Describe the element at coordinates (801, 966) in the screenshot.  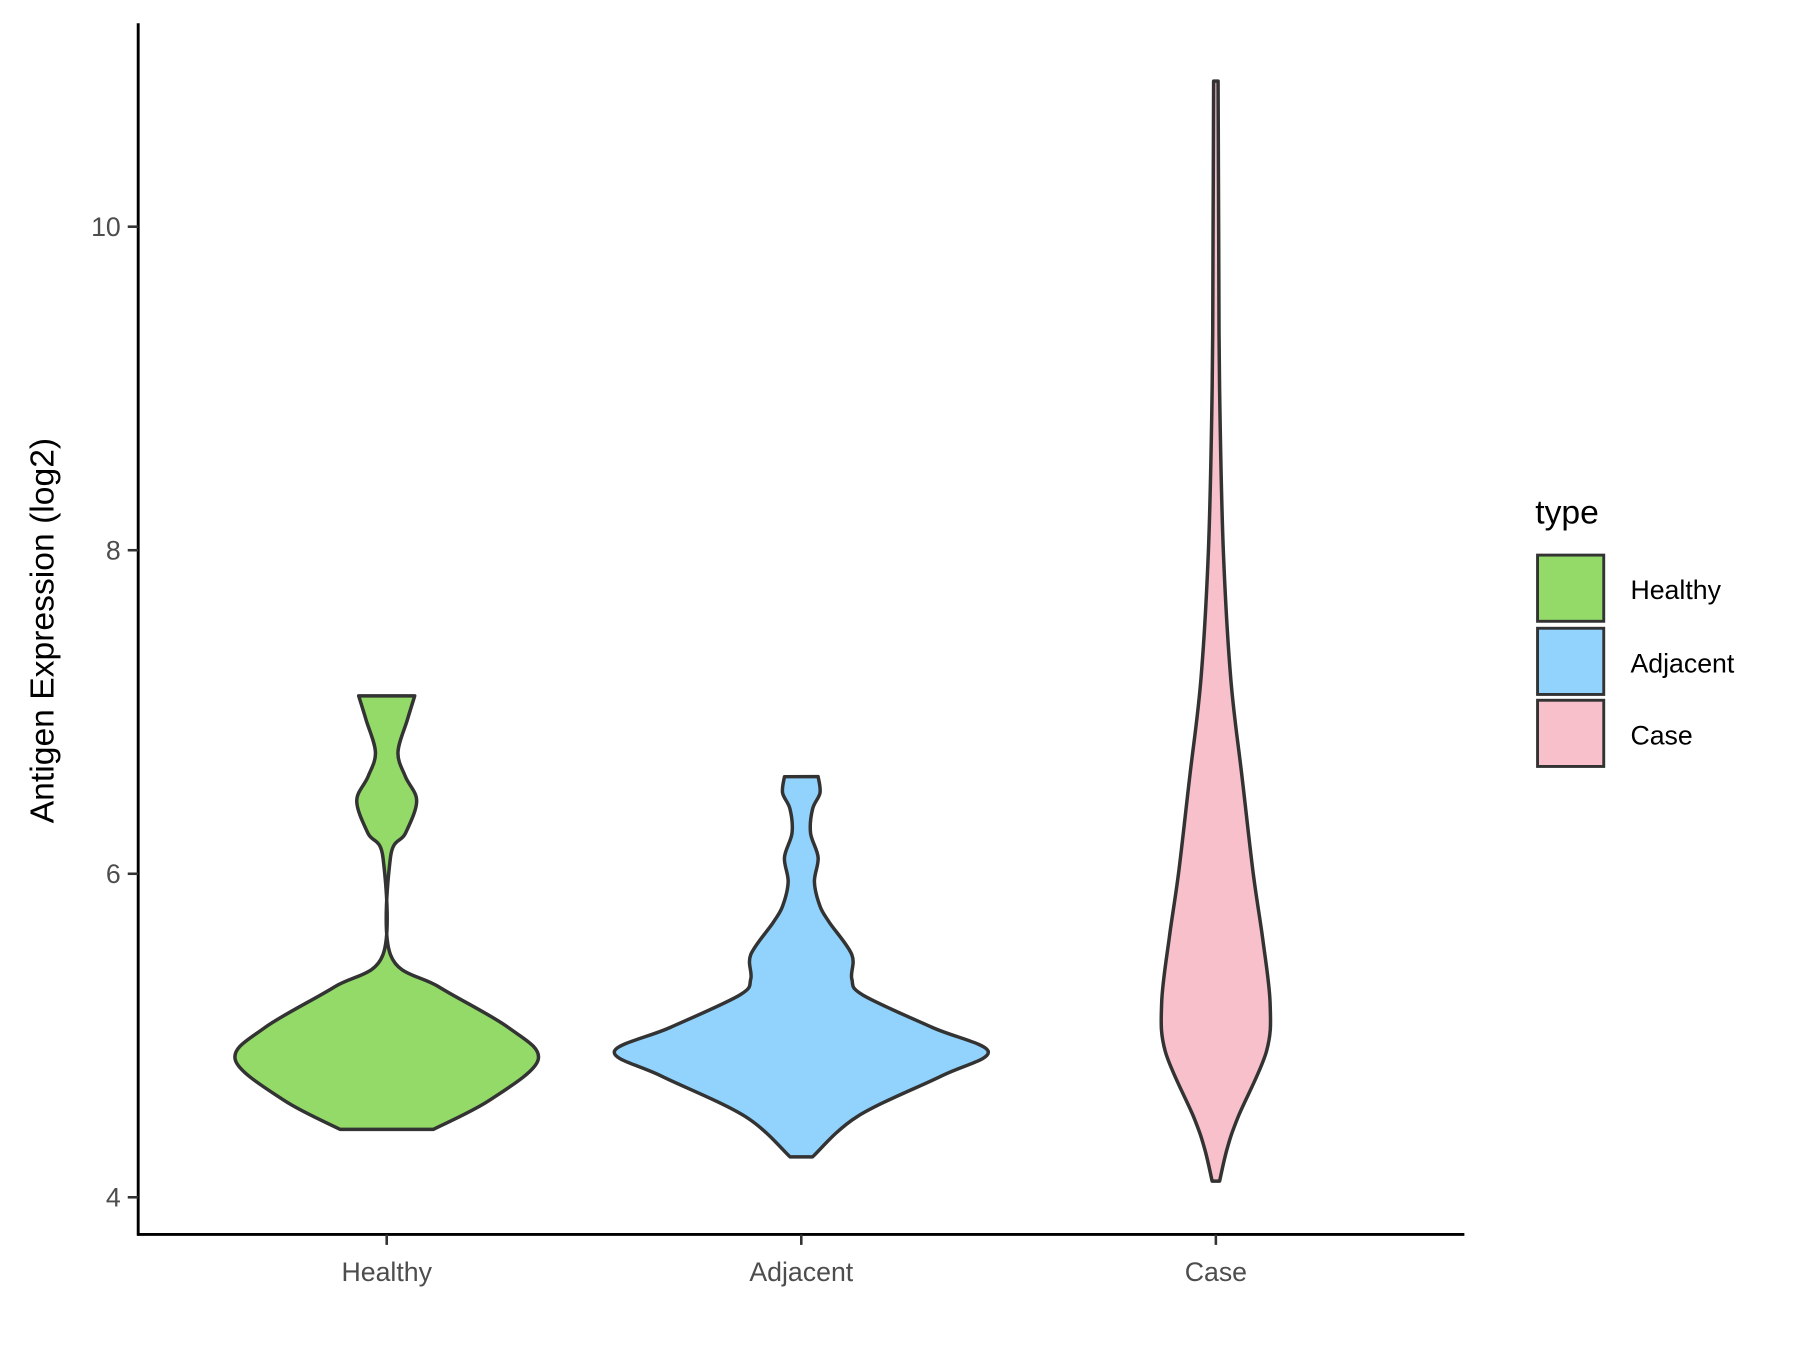
I see `violin-adjacent` at that location.